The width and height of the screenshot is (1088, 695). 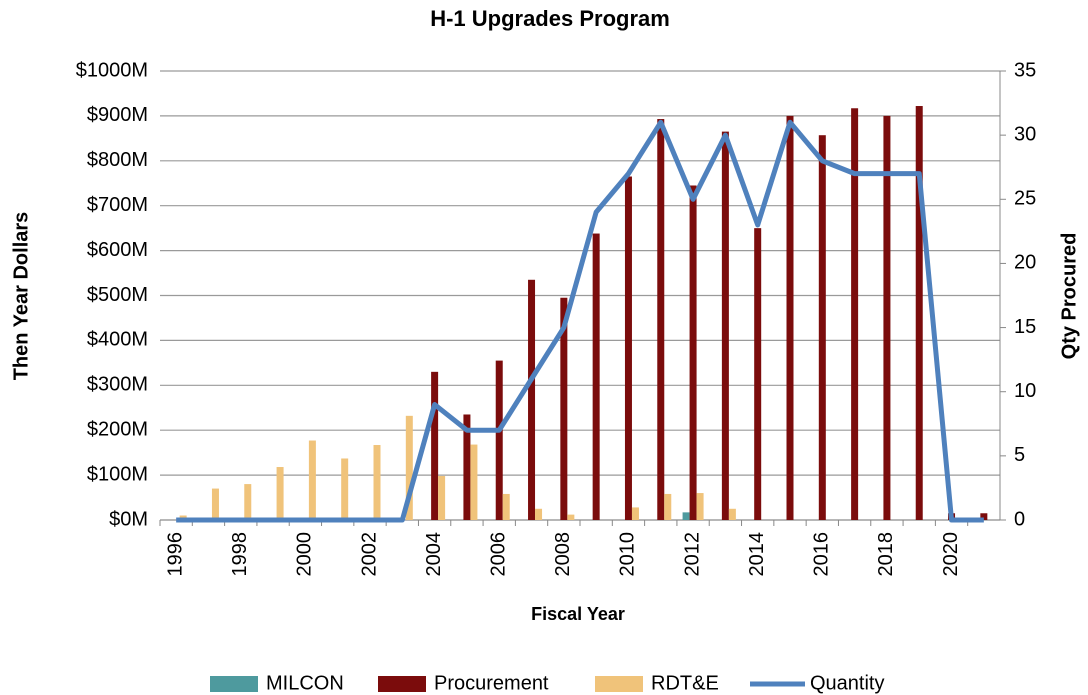 What do you see at coordinates (117, 385) in the screenshot?
I see `y-tick-label: $300M` at bounding box center [117, 385].